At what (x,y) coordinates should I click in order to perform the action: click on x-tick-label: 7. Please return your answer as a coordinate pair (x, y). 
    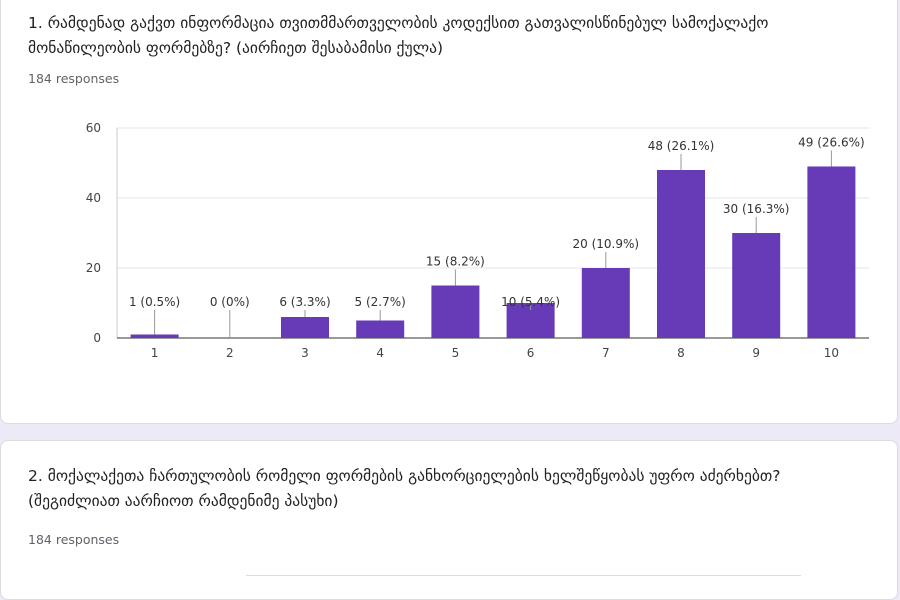
    Looking at the image, I should click on (606, 353).